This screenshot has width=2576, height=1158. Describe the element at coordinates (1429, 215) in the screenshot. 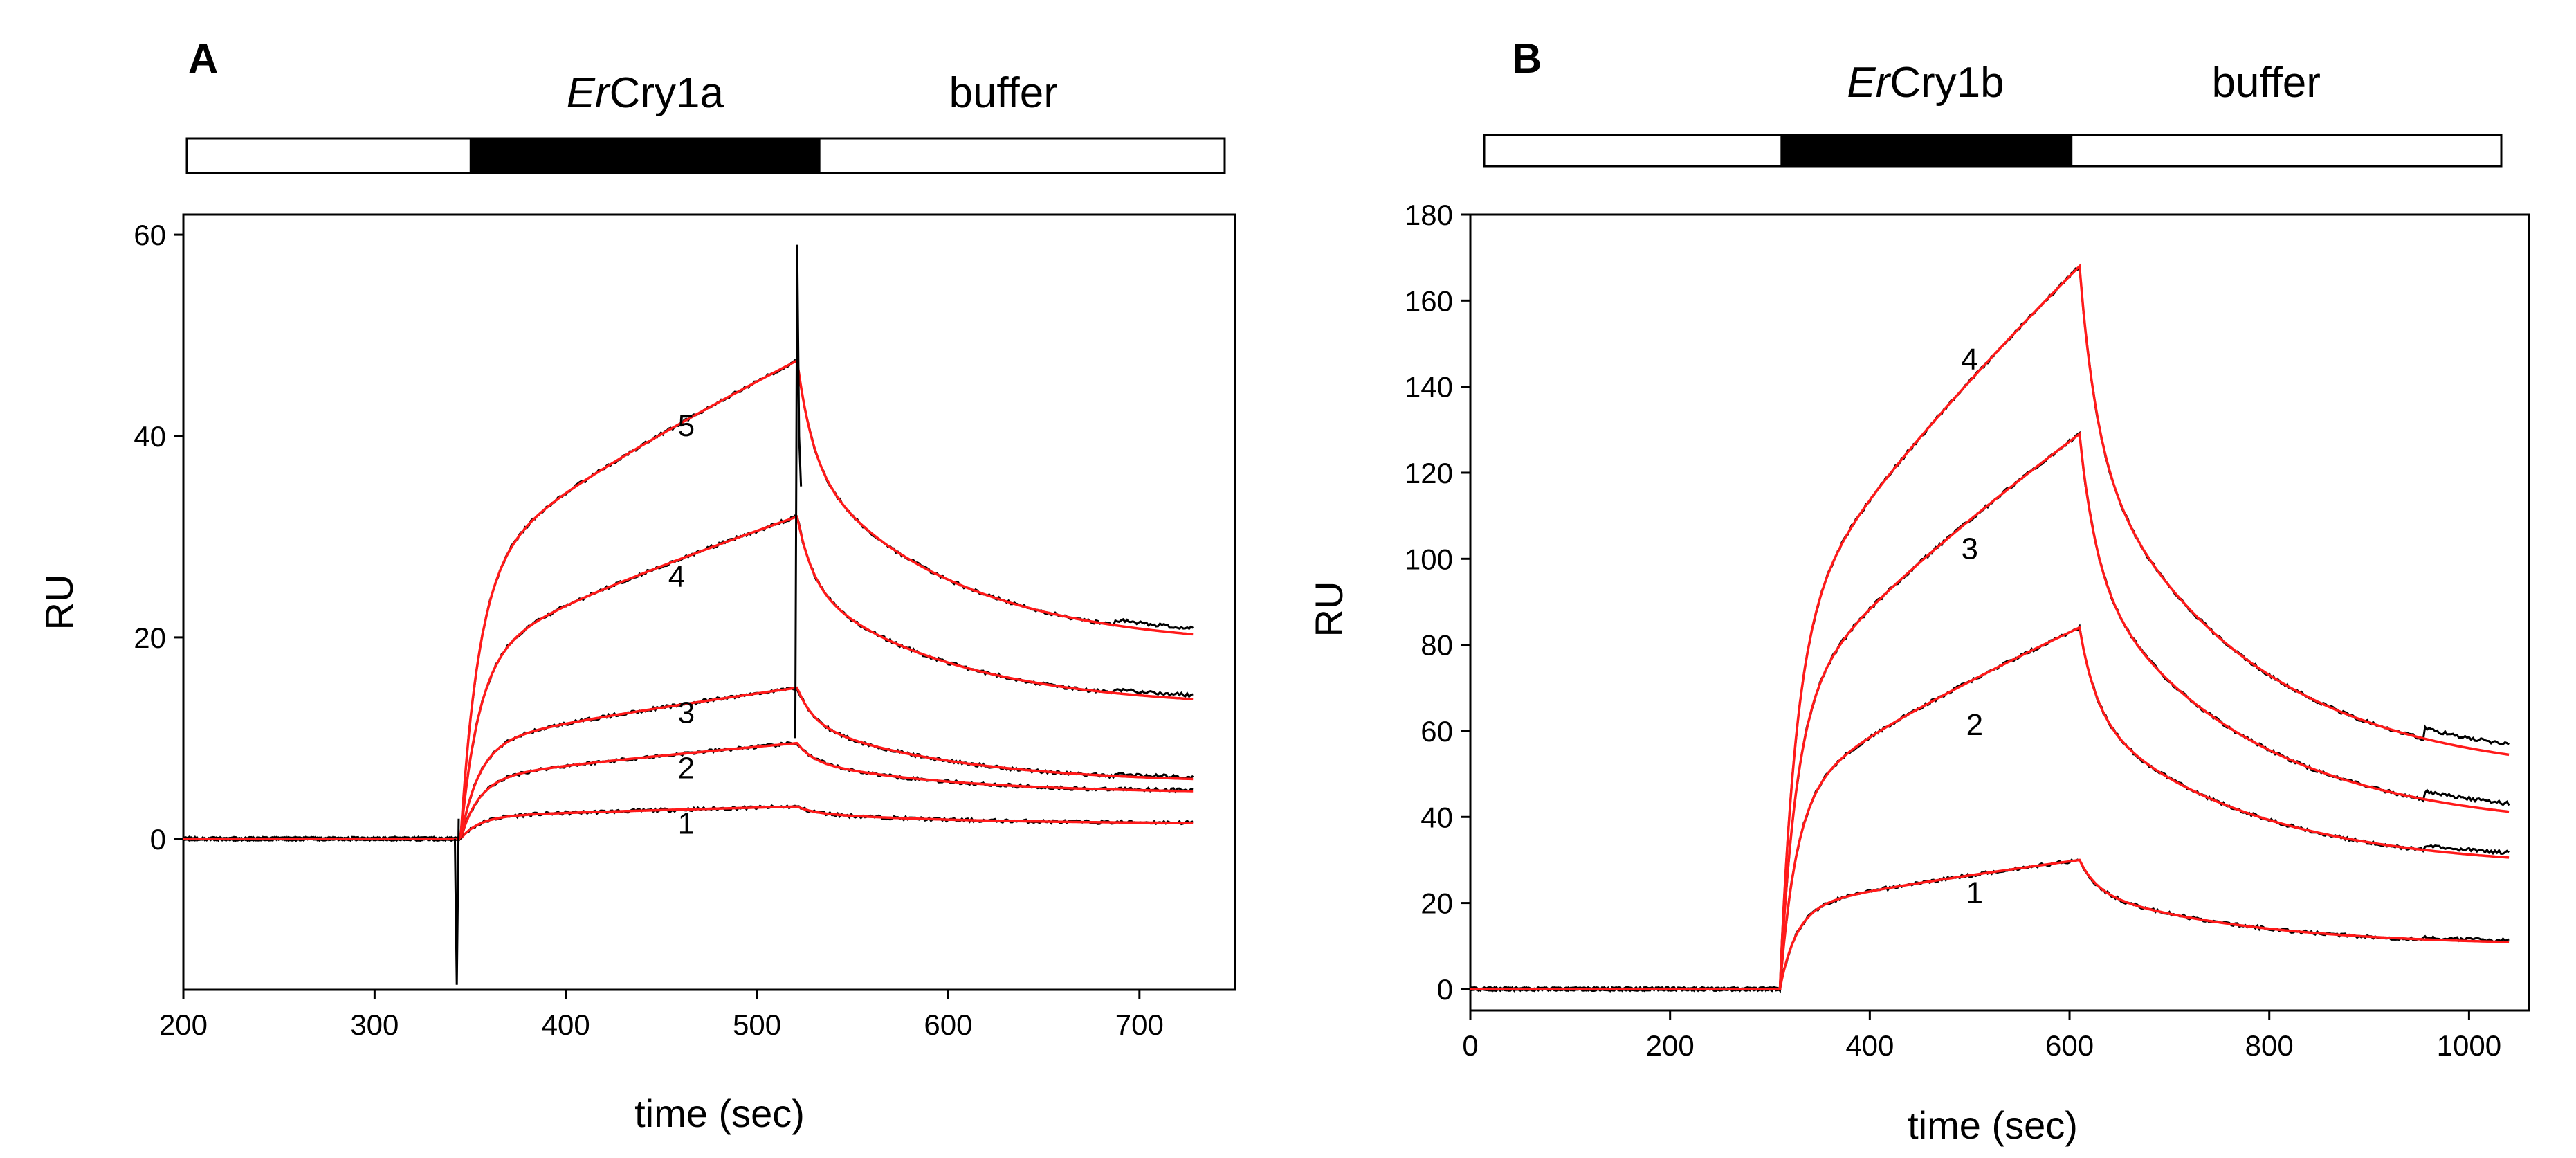

I see `panel-b-y-tick-label: 180` at that location.